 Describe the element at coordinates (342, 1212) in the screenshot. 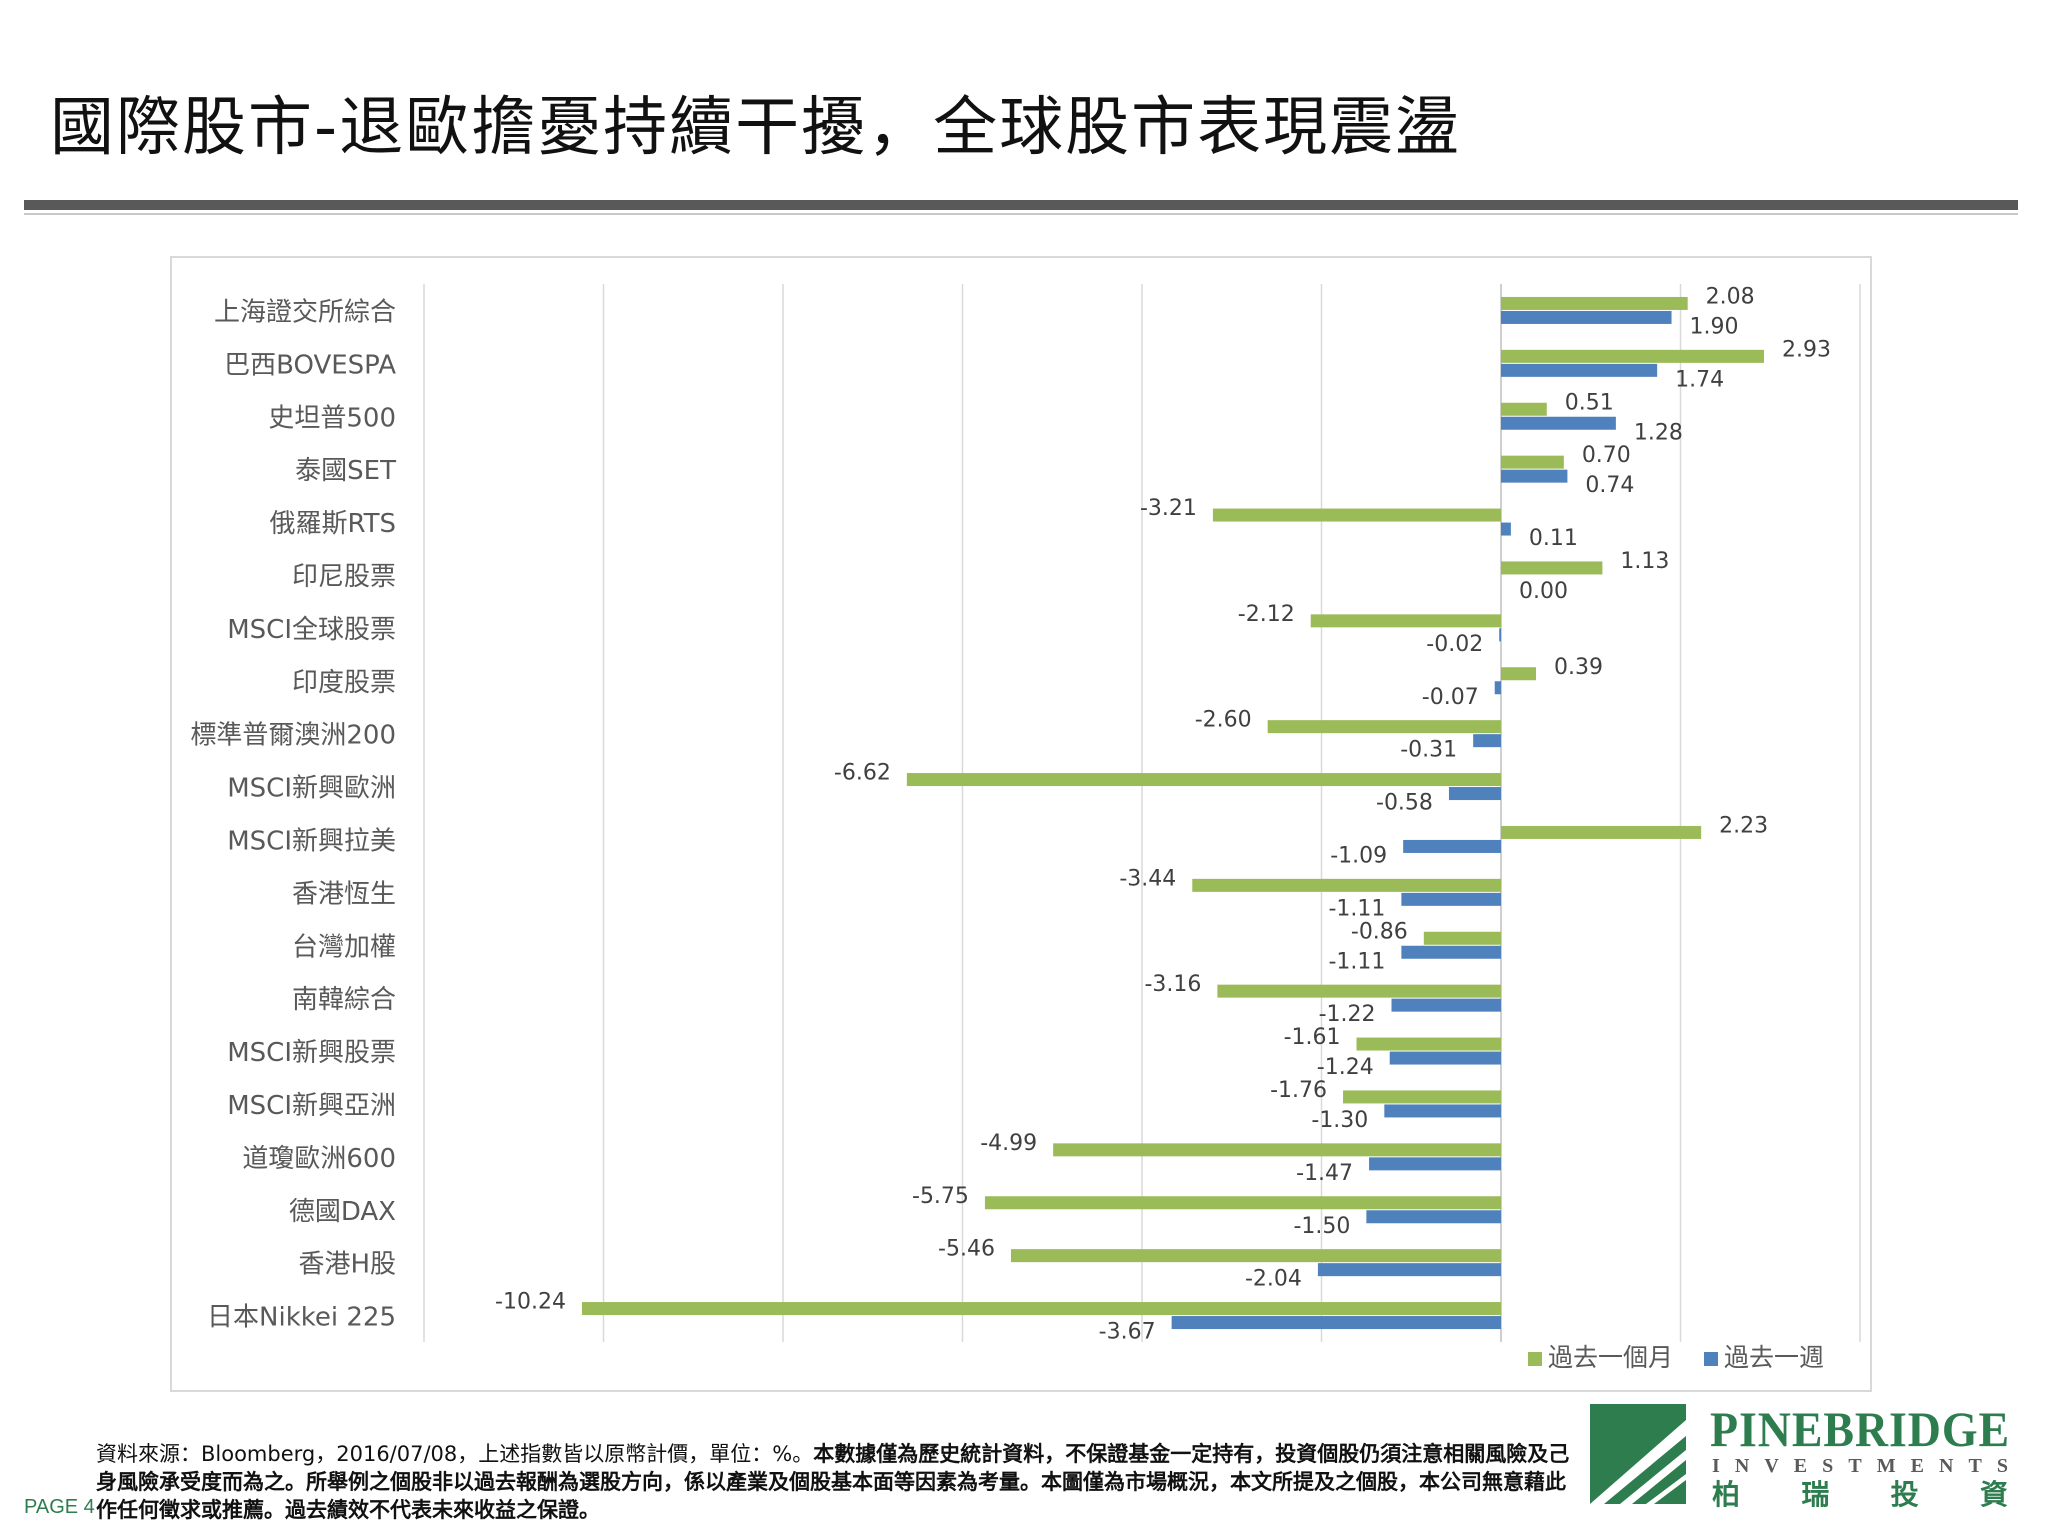

I see `category-label: 德國DAX` at that location.